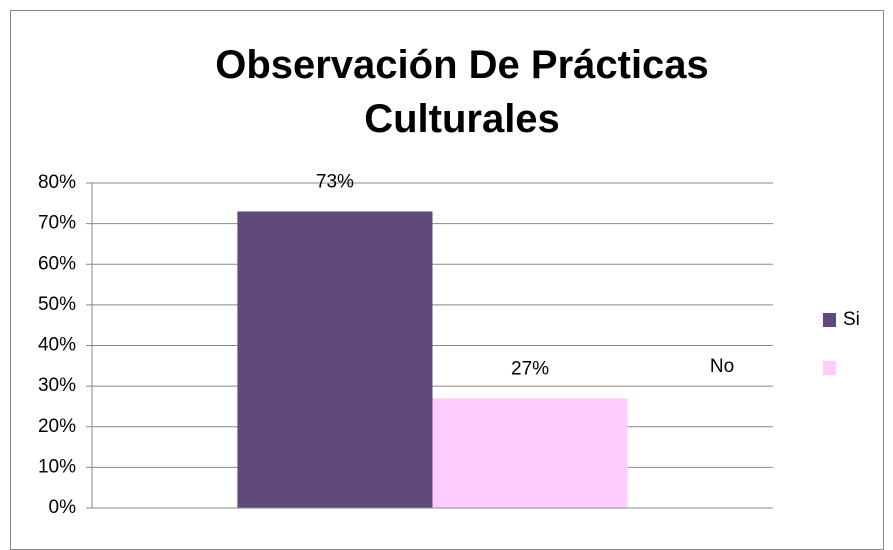 The width and height of the screenshot is (893, 550). Describe the element at coordinates (462, 92) in the screenshot. I see `chart-title: Observación De Prácticas Culturales` at that location.